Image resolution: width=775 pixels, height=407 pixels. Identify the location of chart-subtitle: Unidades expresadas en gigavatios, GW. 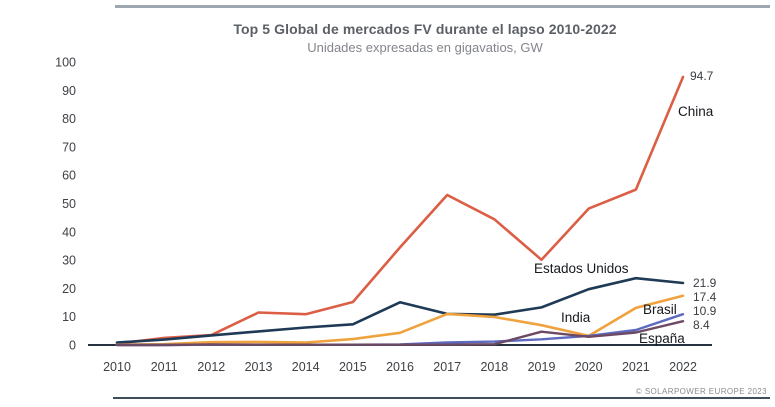
(425, 48).